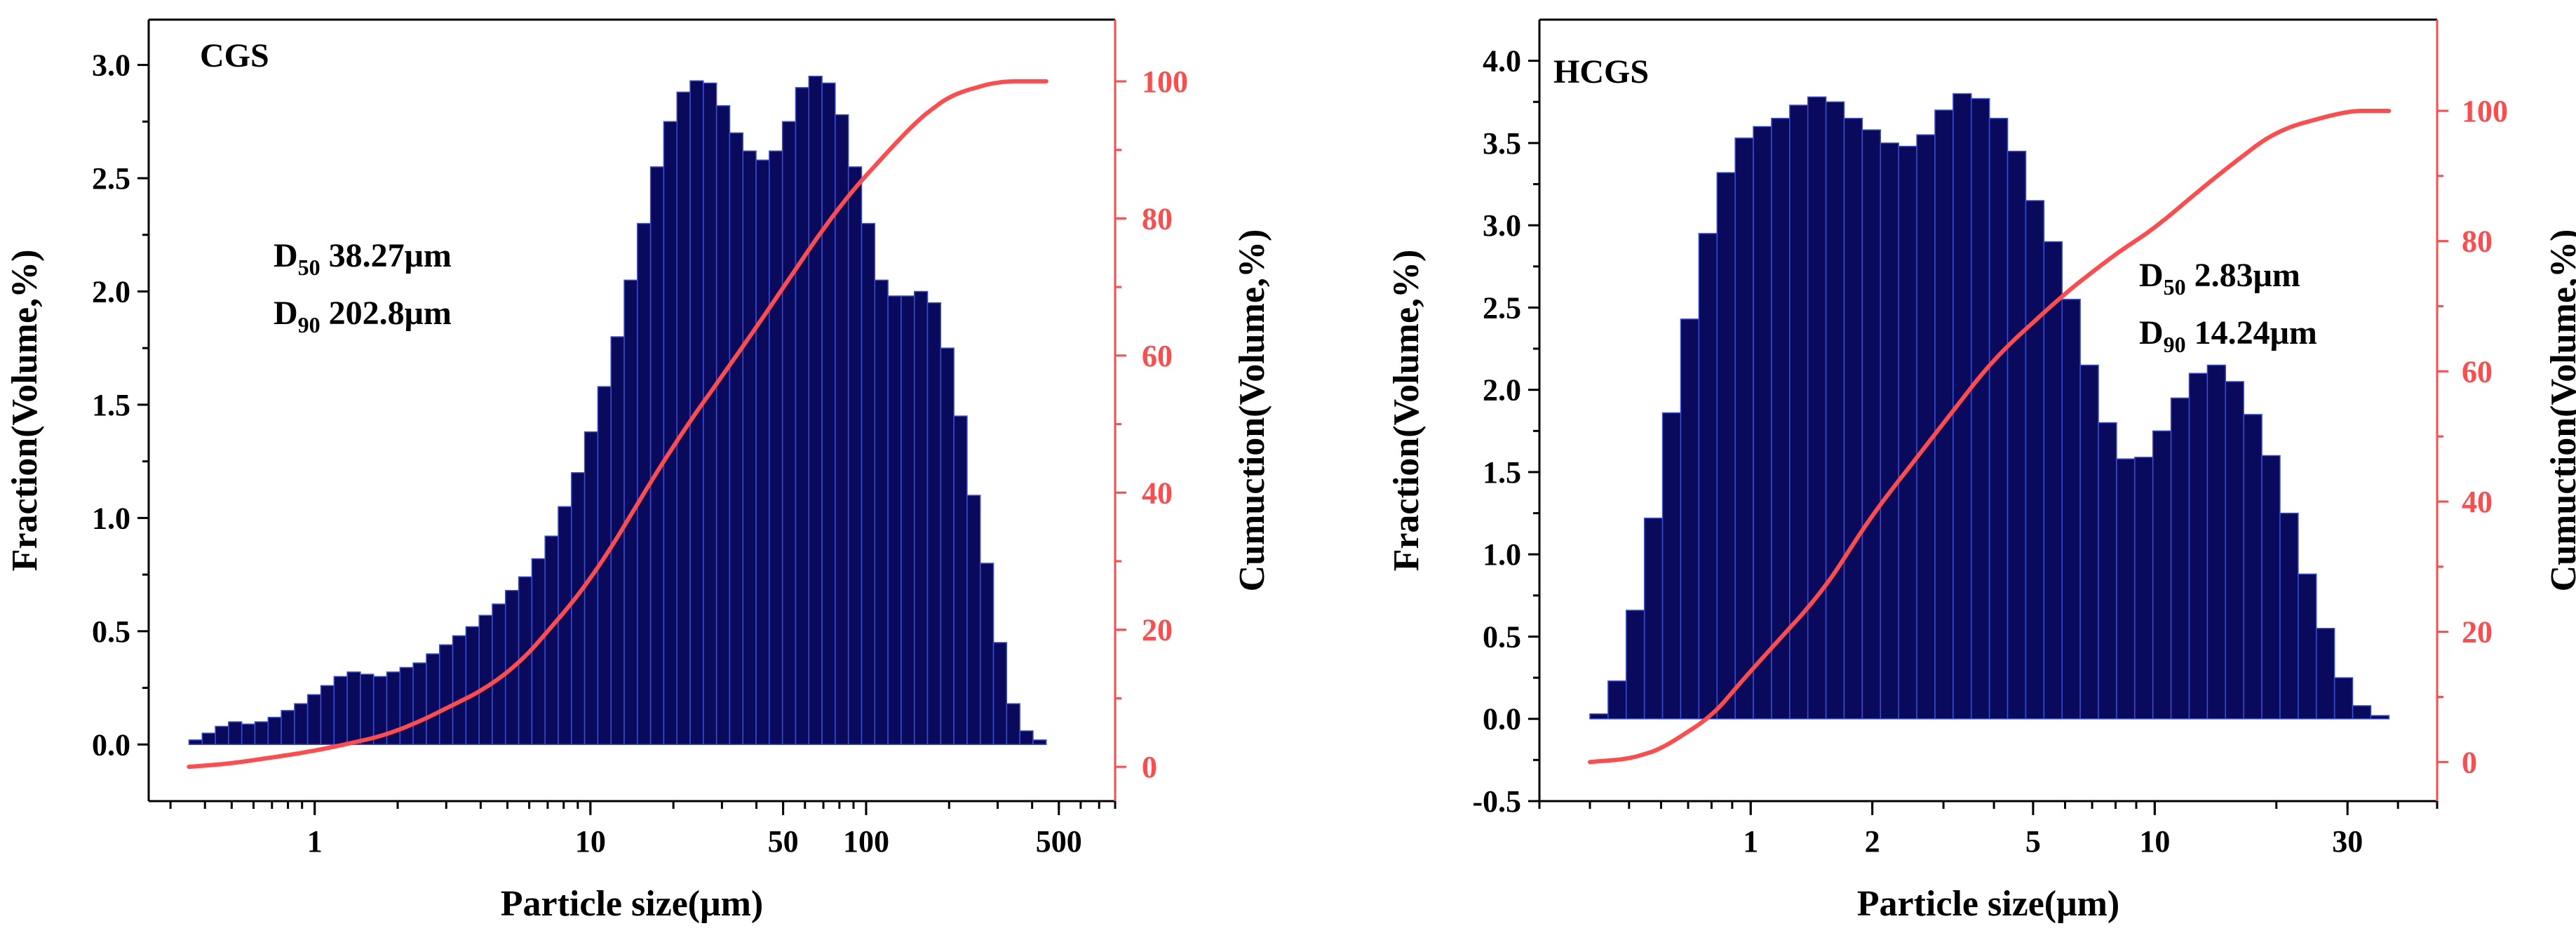  I want to click on y-tick-label: 3.5, so click(1502, 144).